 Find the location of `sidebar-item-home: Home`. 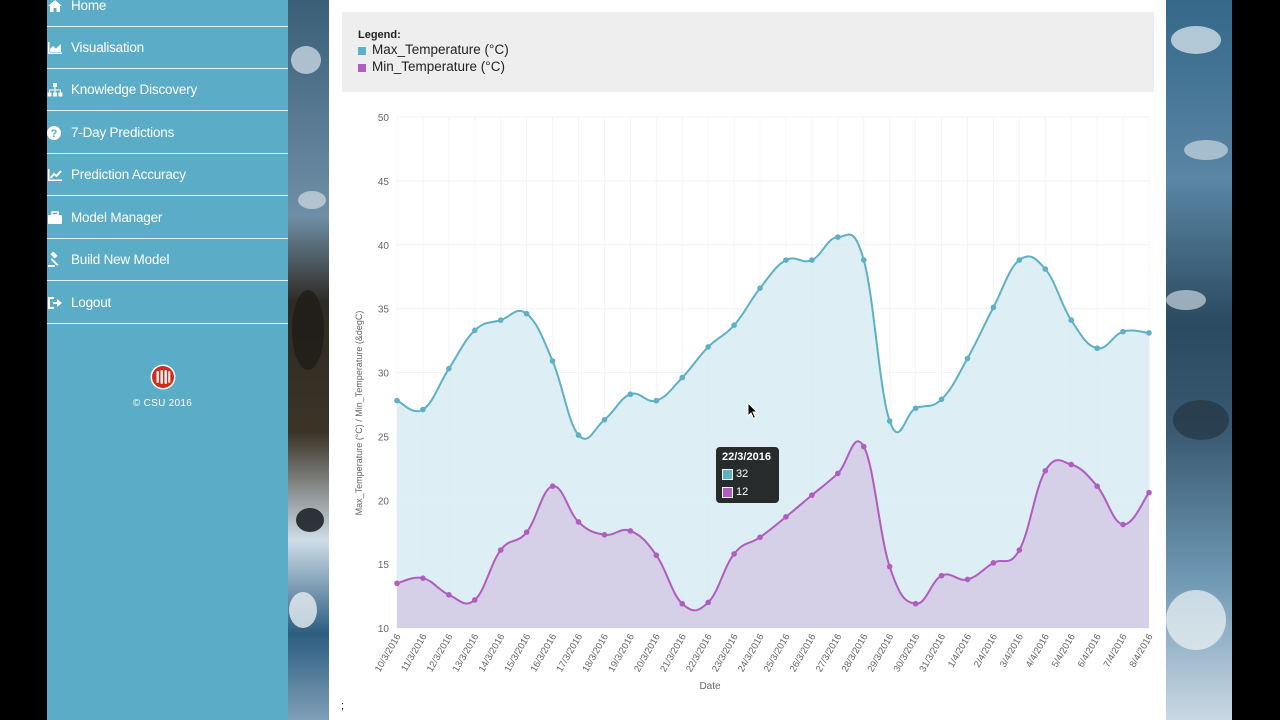

sidebar-item-home: Home is located at coordinates (167, 13).